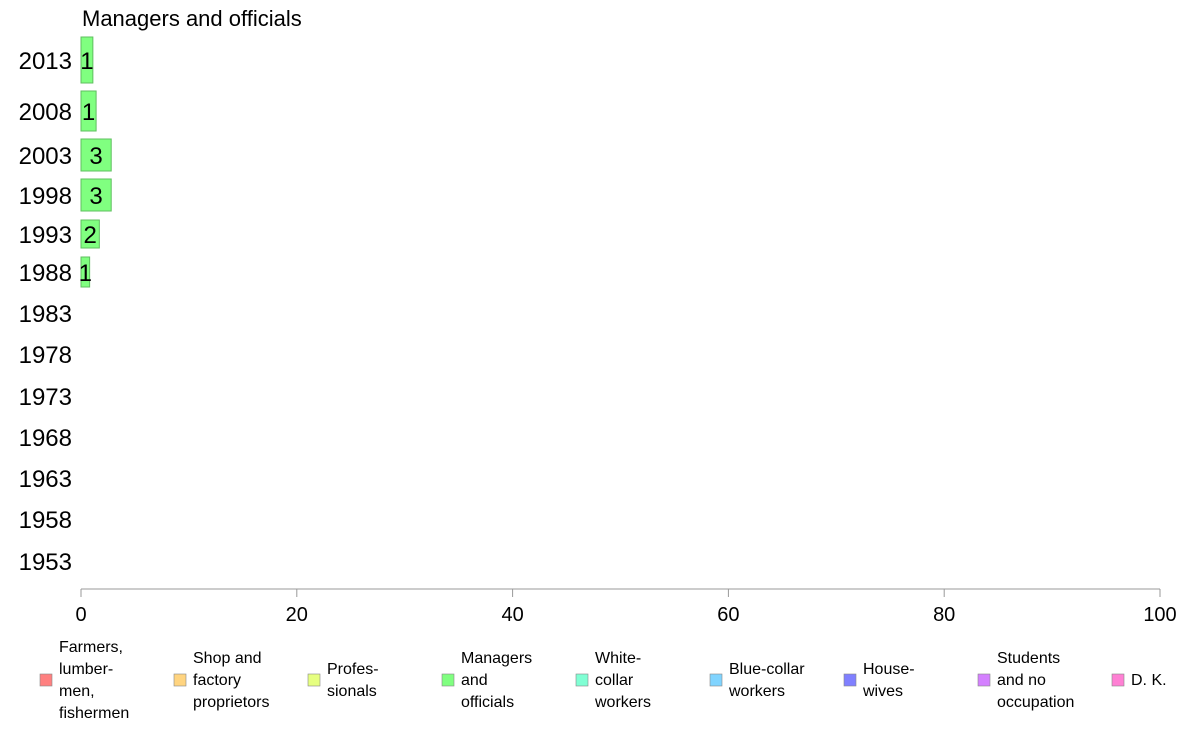 This screenshot has width=1188, height=736. I want to click on chart-title: Managers and officials, so click(192, 18).